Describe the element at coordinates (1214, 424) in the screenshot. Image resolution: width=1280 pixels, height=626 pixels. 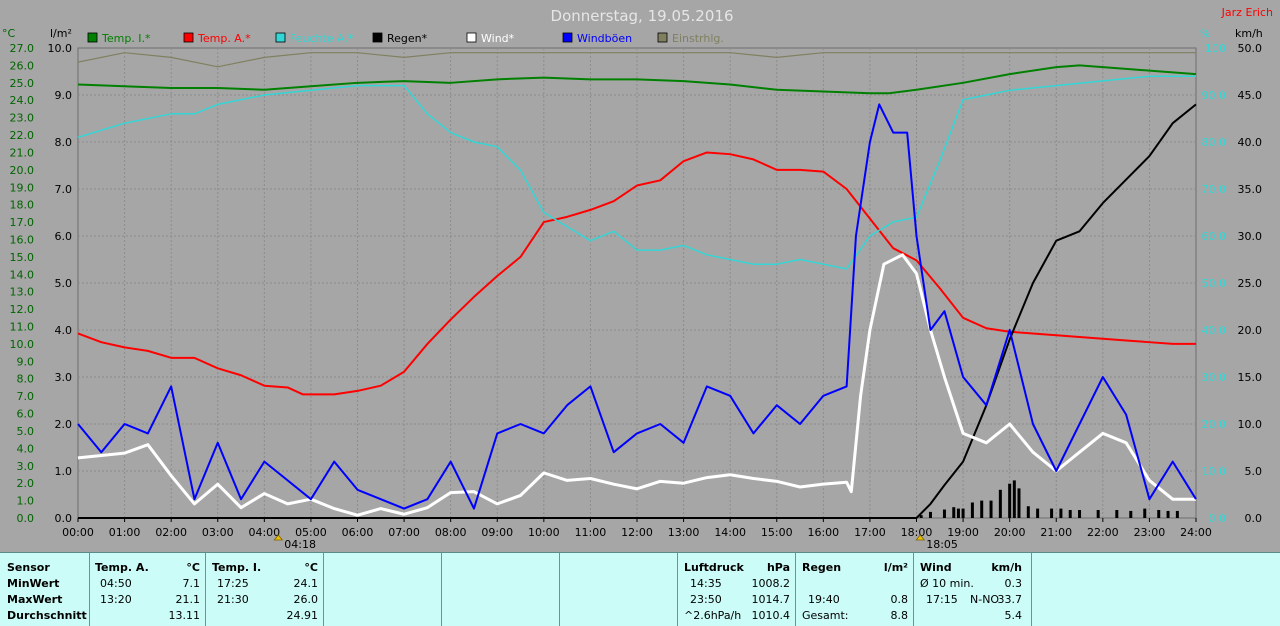
I see `humidity-axis-tick-label: 20.0` at that location.